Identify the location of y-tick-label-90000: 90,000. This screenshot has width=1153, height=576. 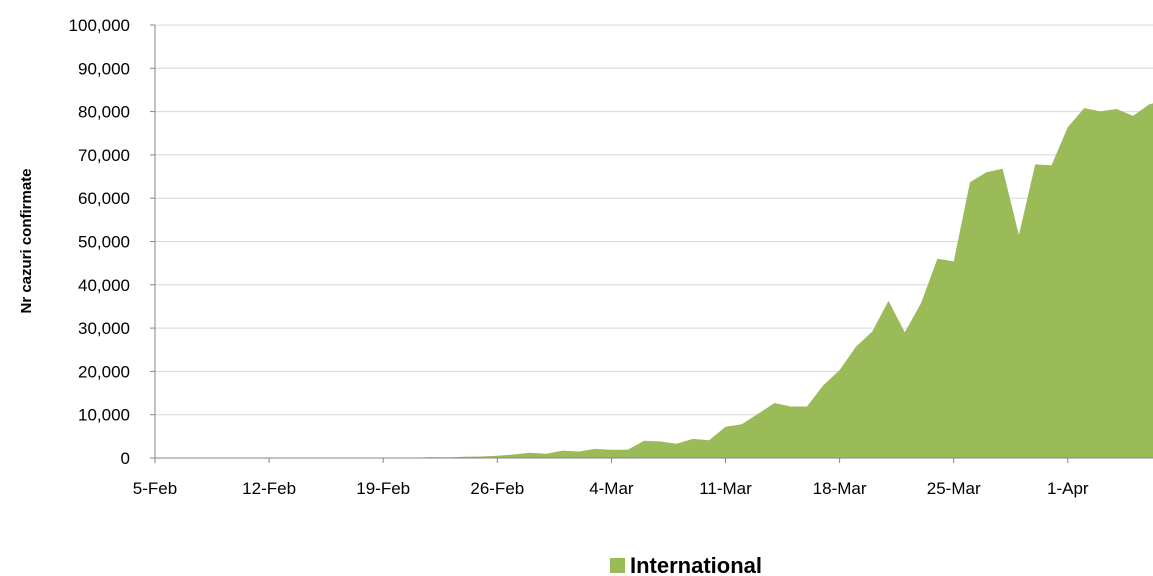
(104, 68).